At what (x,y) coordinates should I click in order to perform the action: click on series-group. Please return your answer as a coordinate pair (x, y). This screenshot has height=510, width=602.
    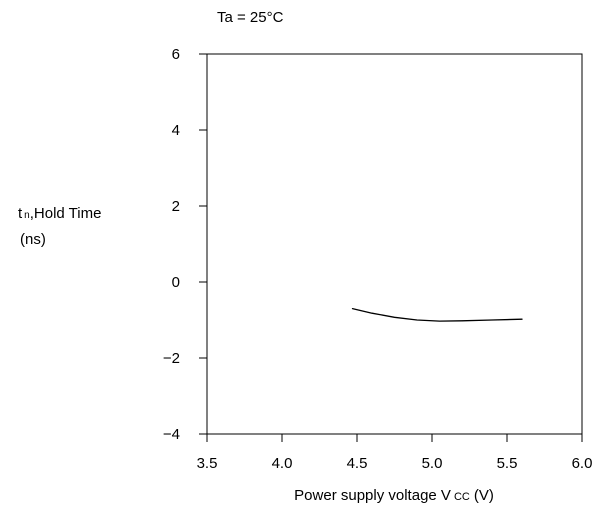
    Looking at the image, I should click on (437, 314).